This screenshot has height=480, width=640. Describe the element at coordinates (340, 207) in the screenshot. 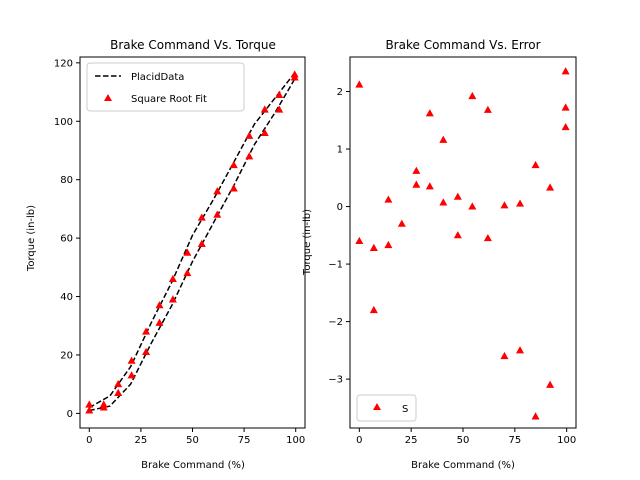

I see `error-ytick-label: 0` at that location.